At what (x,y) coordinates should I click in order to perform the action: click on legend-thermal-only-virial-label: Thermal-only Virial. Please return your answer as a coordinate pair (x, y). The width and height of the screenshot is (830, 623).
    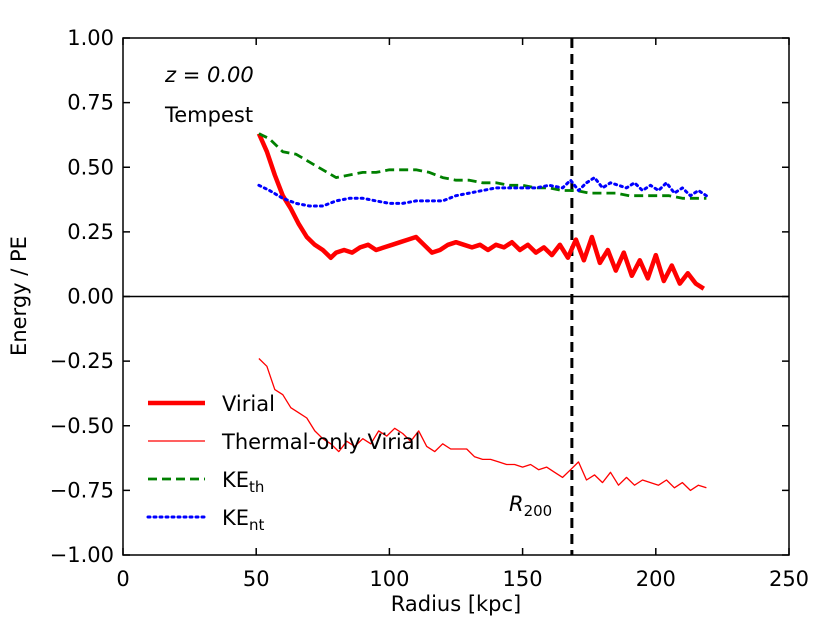
    Looking at the image, I should click on (320, 442).